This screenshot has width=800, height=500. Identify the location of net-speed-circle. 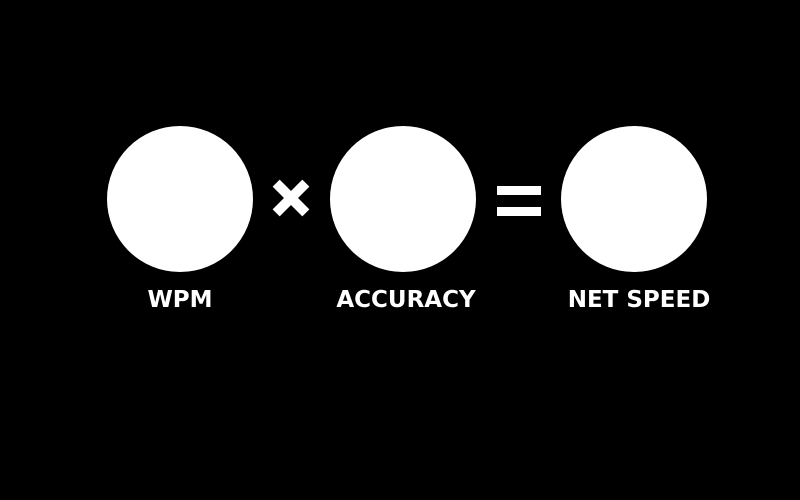
(634, 199).